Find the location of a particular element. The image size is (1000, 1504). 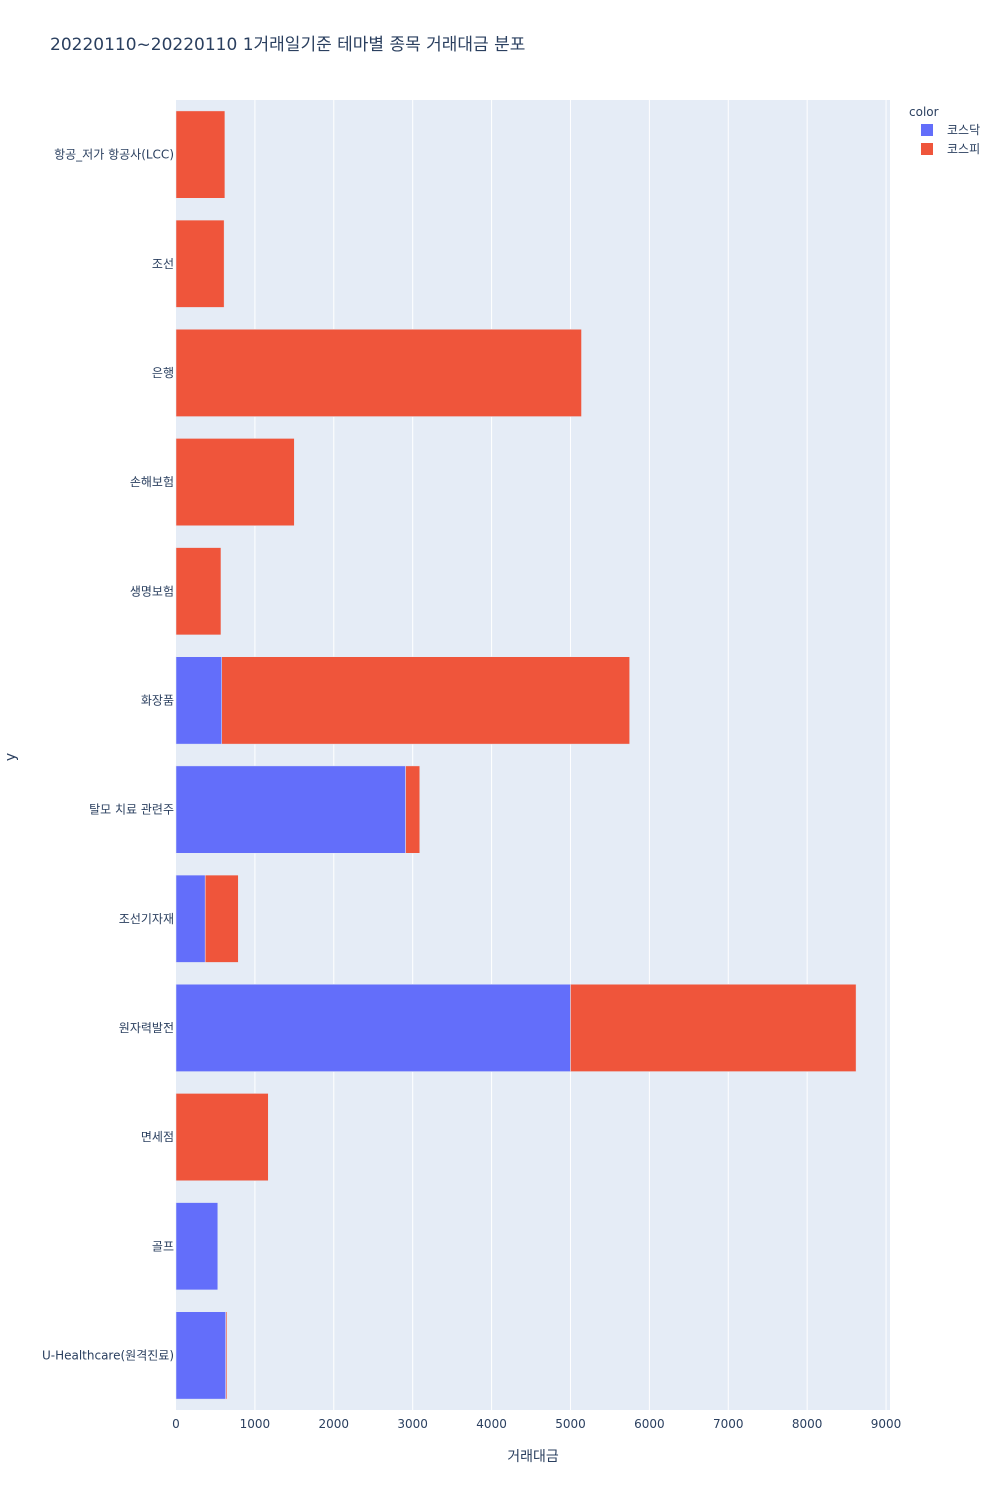

x-tick-label: 7000 is located at coordinates (728, 1424).